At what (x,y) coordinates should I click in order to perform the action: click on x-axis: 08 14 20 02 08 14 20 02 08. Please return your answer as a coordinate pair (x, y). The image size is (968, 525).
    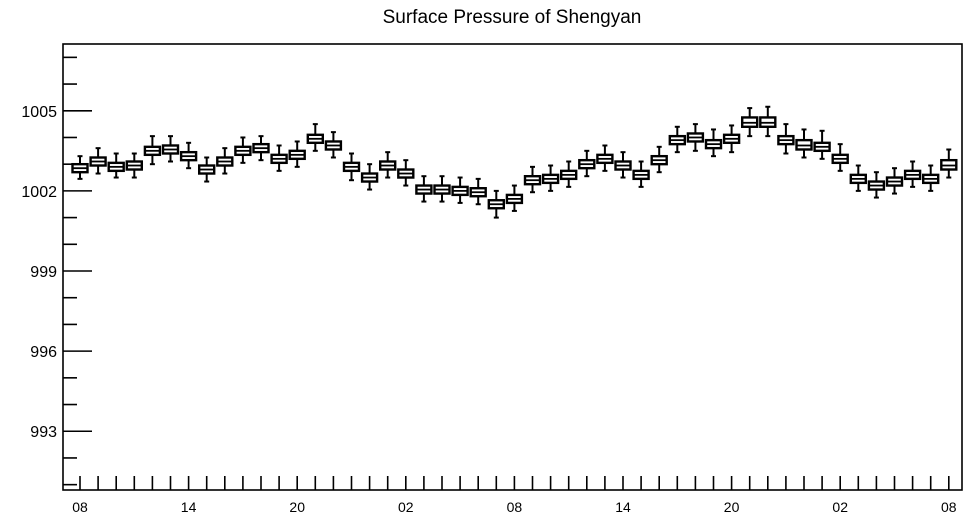
    Looking at the image, I should click on (514, 495).